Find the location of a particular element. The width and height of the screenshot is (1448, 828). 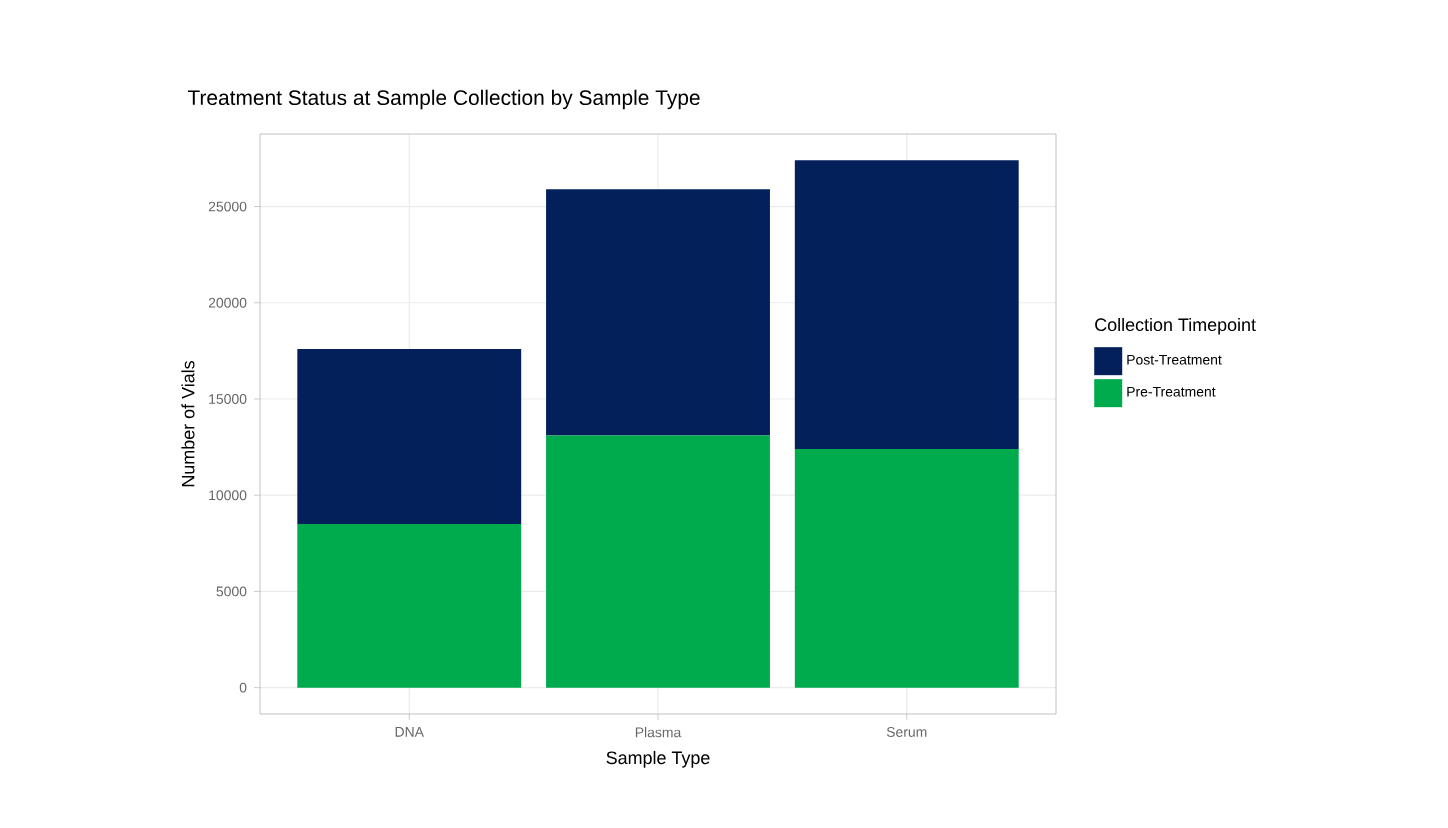

x-axis-title: Sample Type is located at coordinates (658, 759).